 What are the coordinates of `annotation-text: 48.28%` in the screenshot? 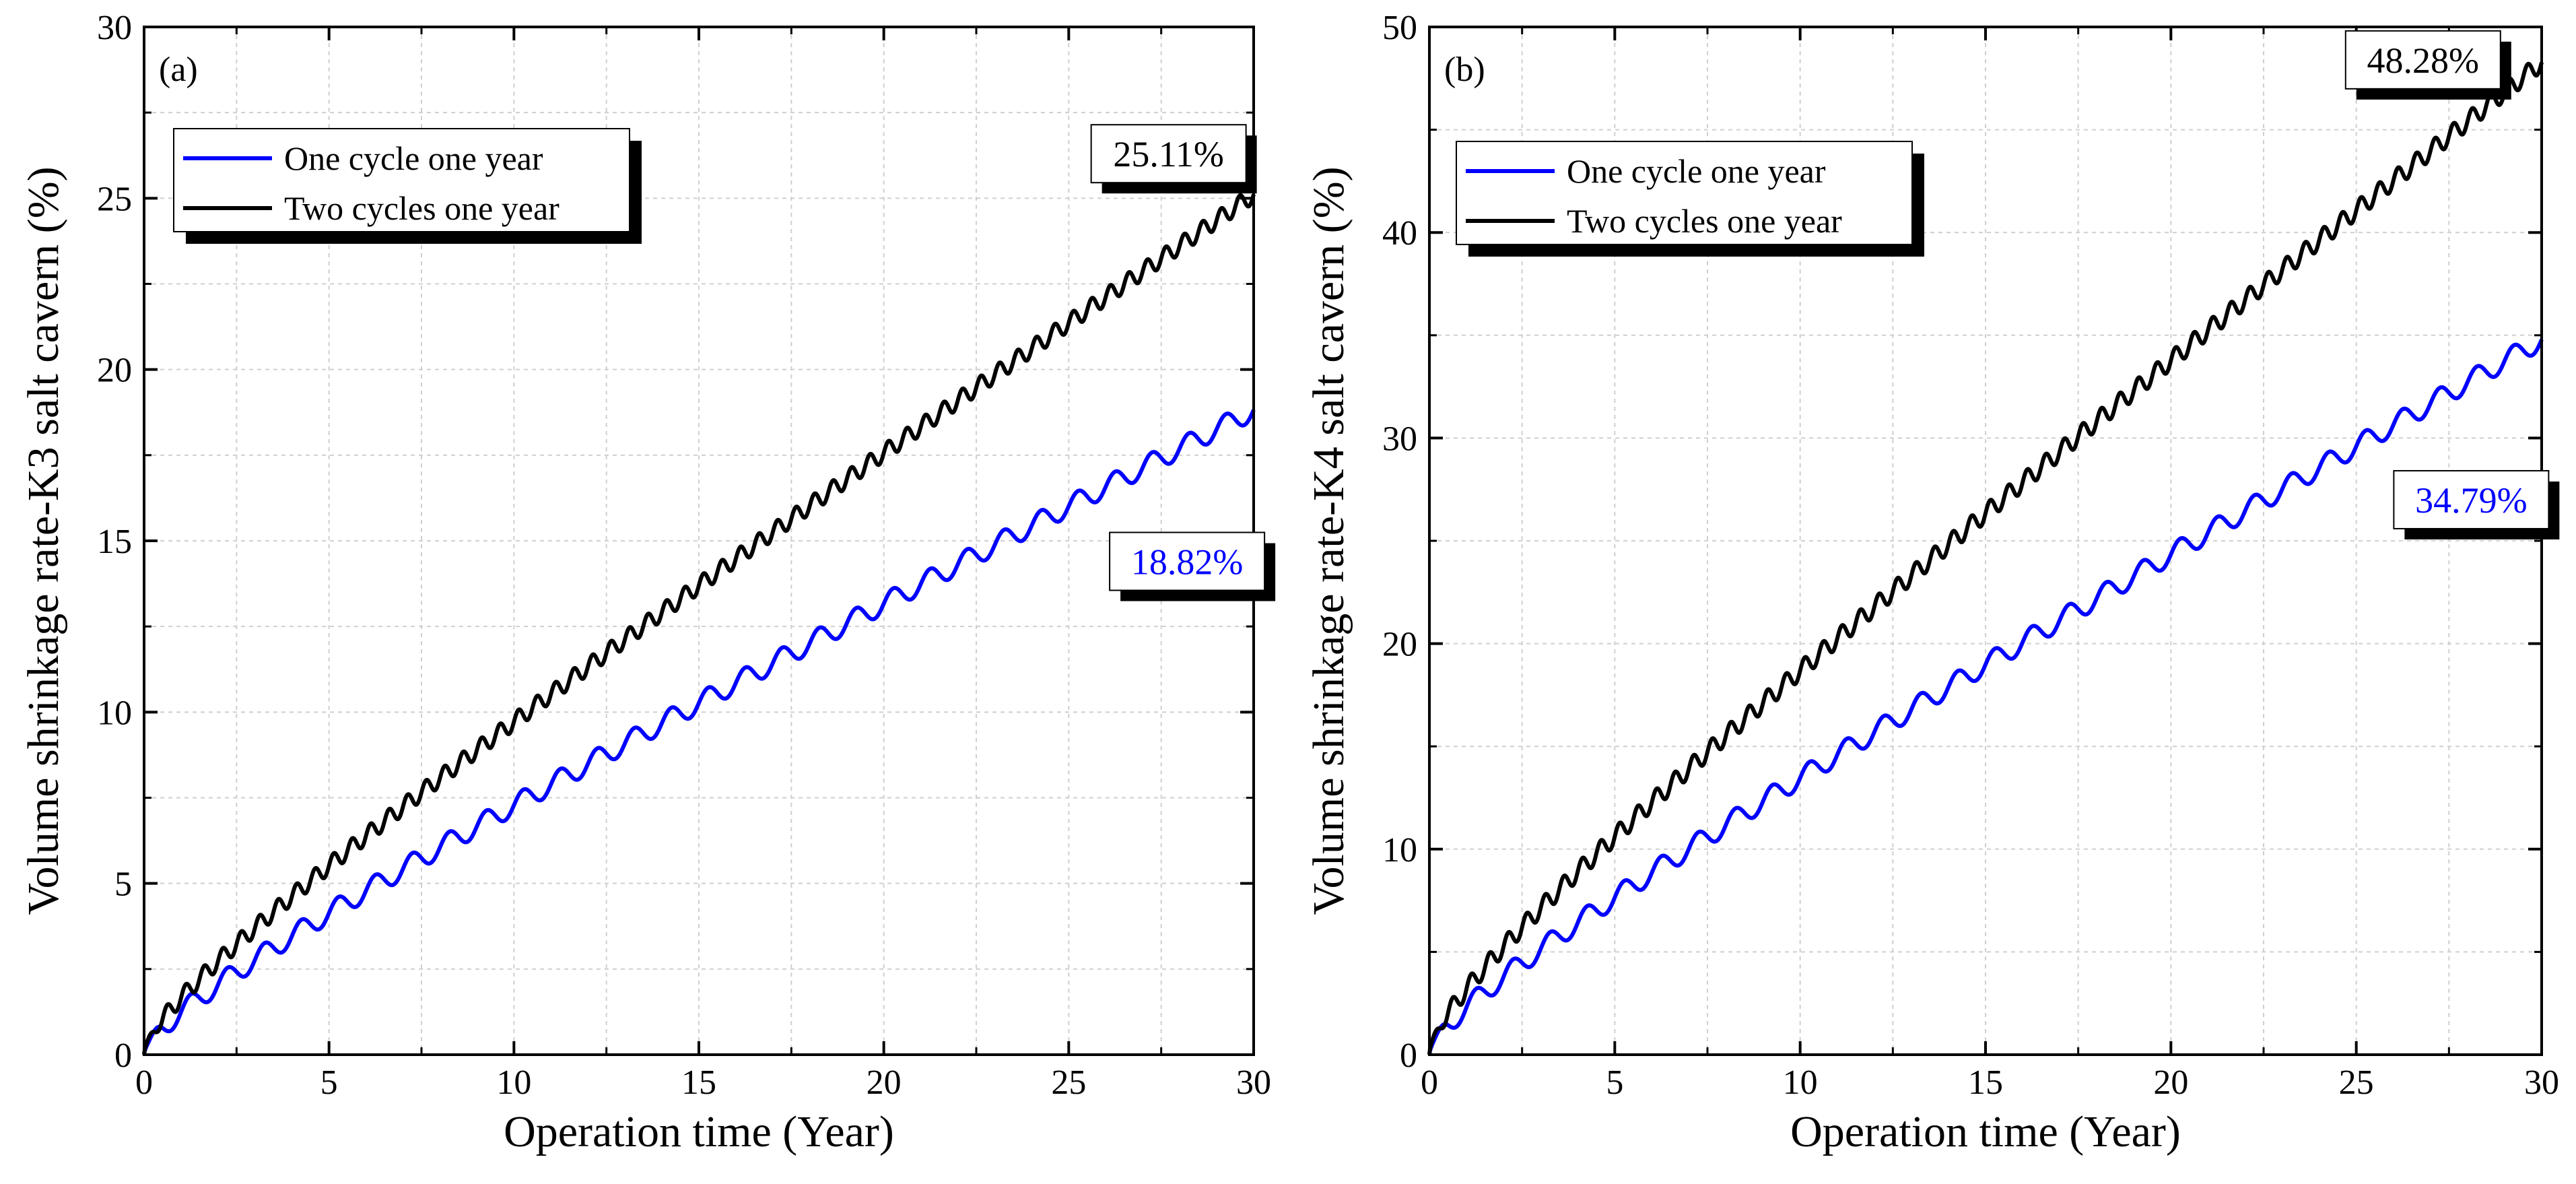 It's located at (2423, 60).